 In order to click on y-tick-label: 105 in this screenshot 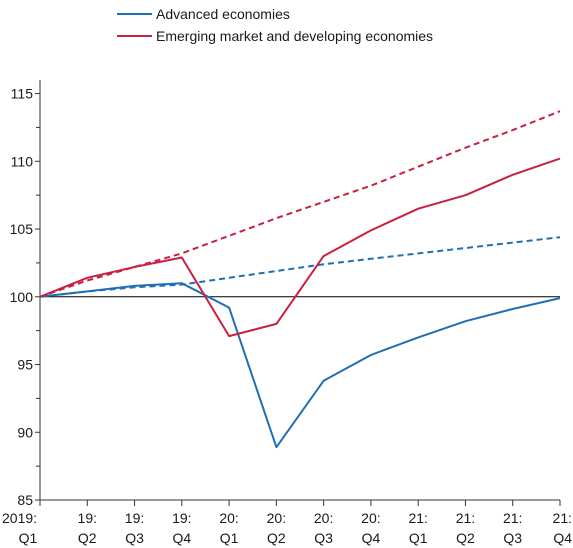, I will do `click(22, 229)`.